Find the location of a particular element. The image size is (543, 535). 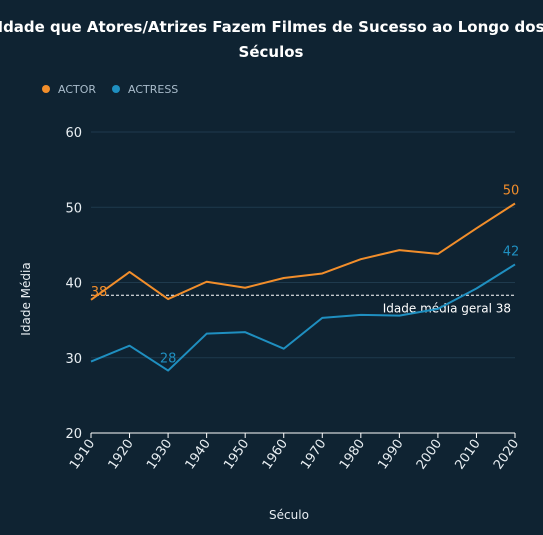

x-tick-1930: 1930 is located at coordinates (159, 455).